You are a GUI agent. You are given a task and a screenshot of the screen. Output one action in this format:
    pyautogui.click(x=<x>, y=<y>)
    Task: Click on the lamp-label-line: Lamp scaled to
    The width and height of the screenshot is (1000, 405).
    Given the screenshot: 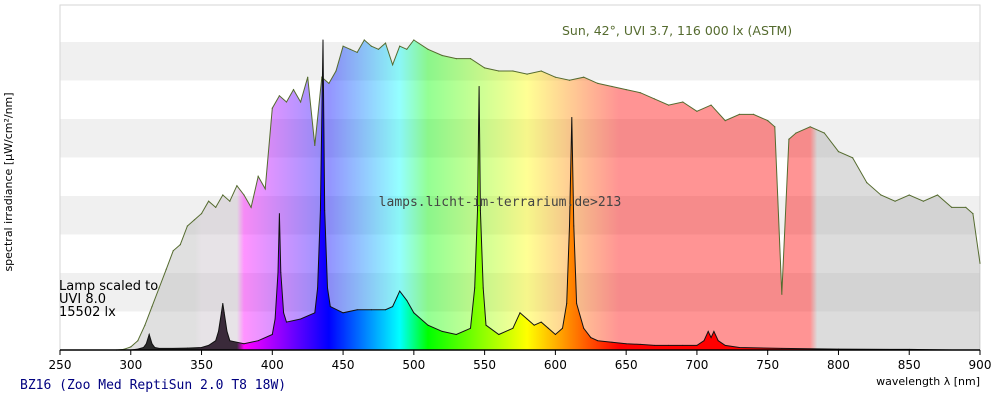 What is the action you would take?
    pyautogui.click(x=108, y=286)
    